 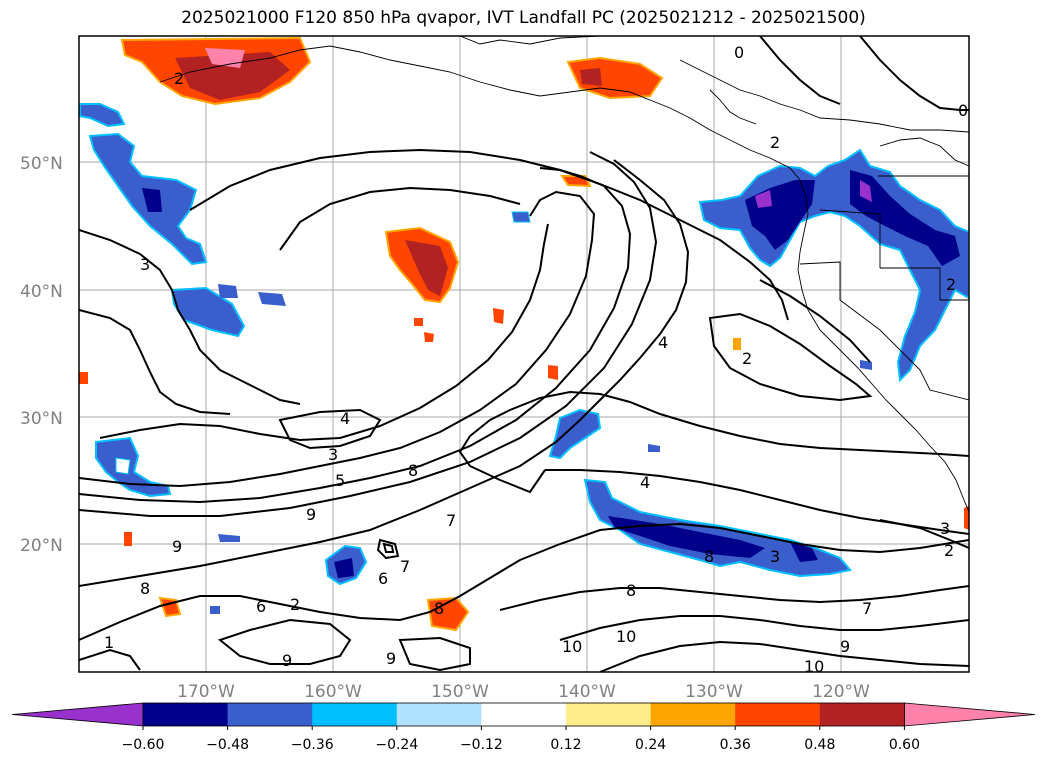 What do you see at coordinates (77, 714) in the screenshot?
I see `colorbar-extend-low` at bounding box center [77, 714].